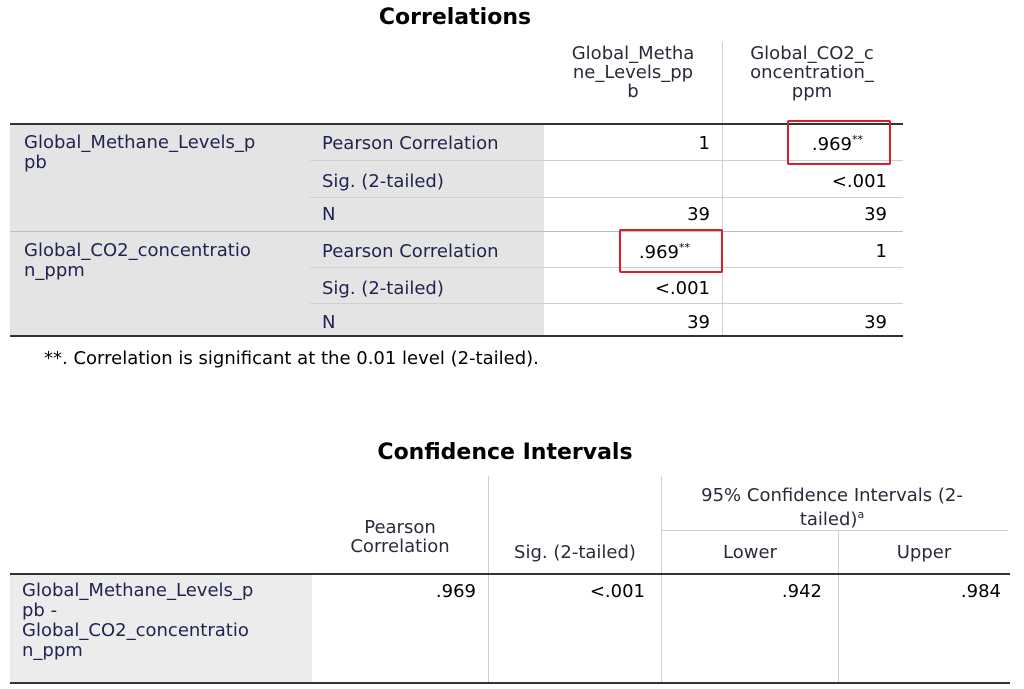 This screenshot has height=689, width=1024. Describe the element at coordinates (812, 91) in the screenshot. I see `col-header-line: ppm` at that location.